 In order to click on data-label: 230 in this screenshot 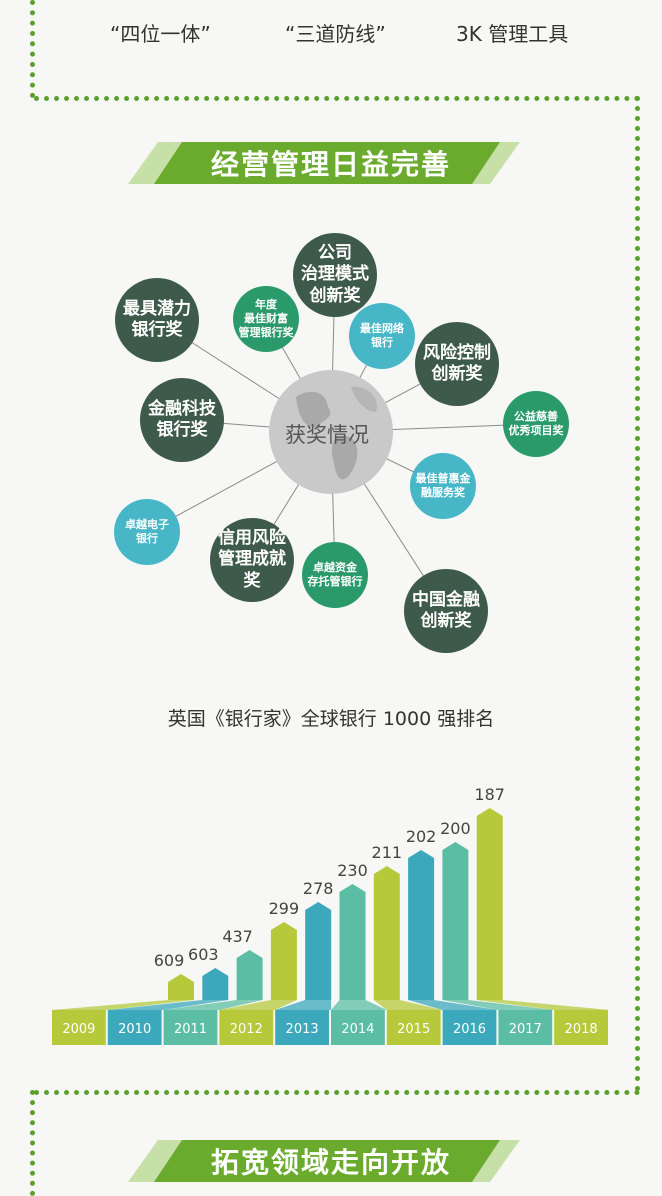, I will do `click(352, 870)`.